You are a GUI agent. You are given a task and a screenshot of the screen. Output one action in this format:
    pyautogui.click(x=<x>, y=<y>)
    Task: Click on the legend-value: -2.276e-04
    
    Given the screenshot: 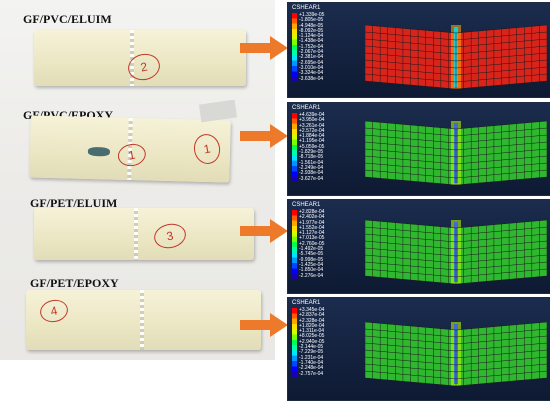 What is the action you would take?
    pyautogui.click(x=311, y=275)
    